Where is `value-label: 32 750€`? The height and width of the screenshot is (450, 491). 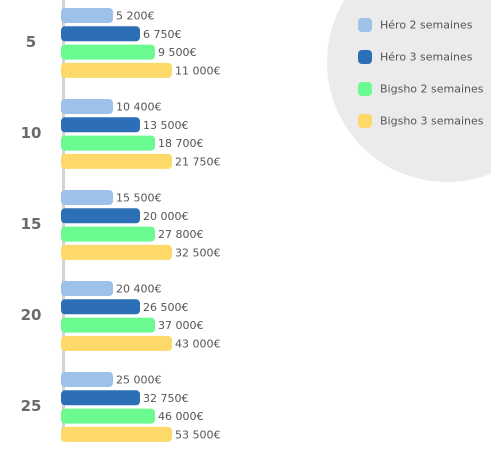
value-label: 32 750€ is located at coordinates (166, 398).